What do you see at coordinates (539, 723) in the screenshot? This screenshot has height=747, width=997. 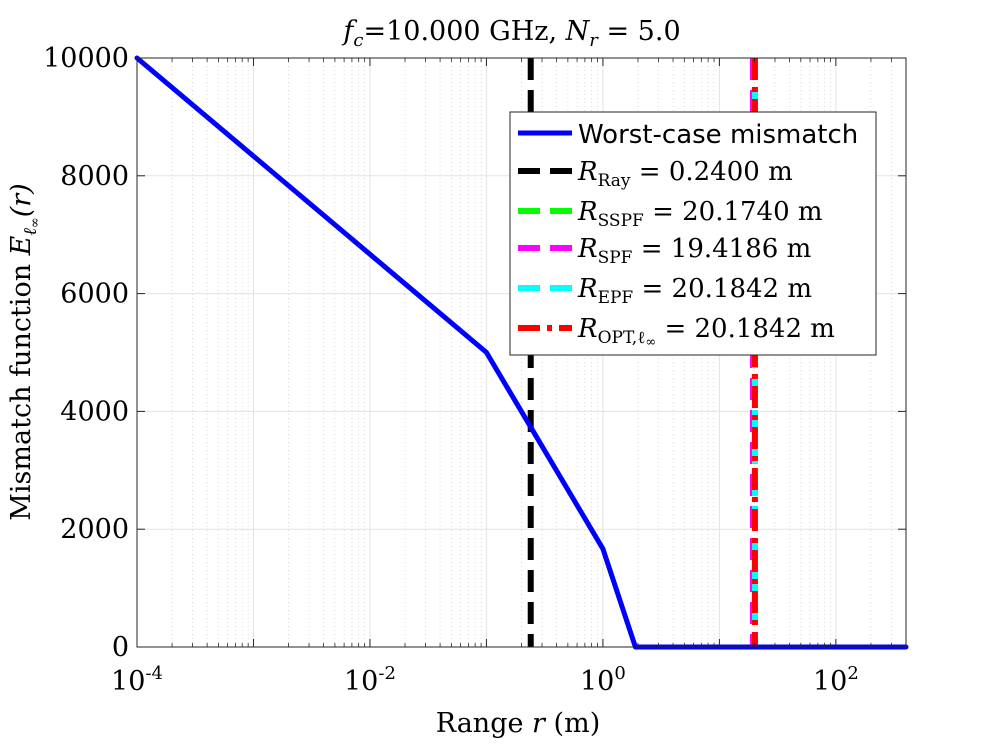 I see `x-axis-label-var: r` at bounding box center [539, 723].